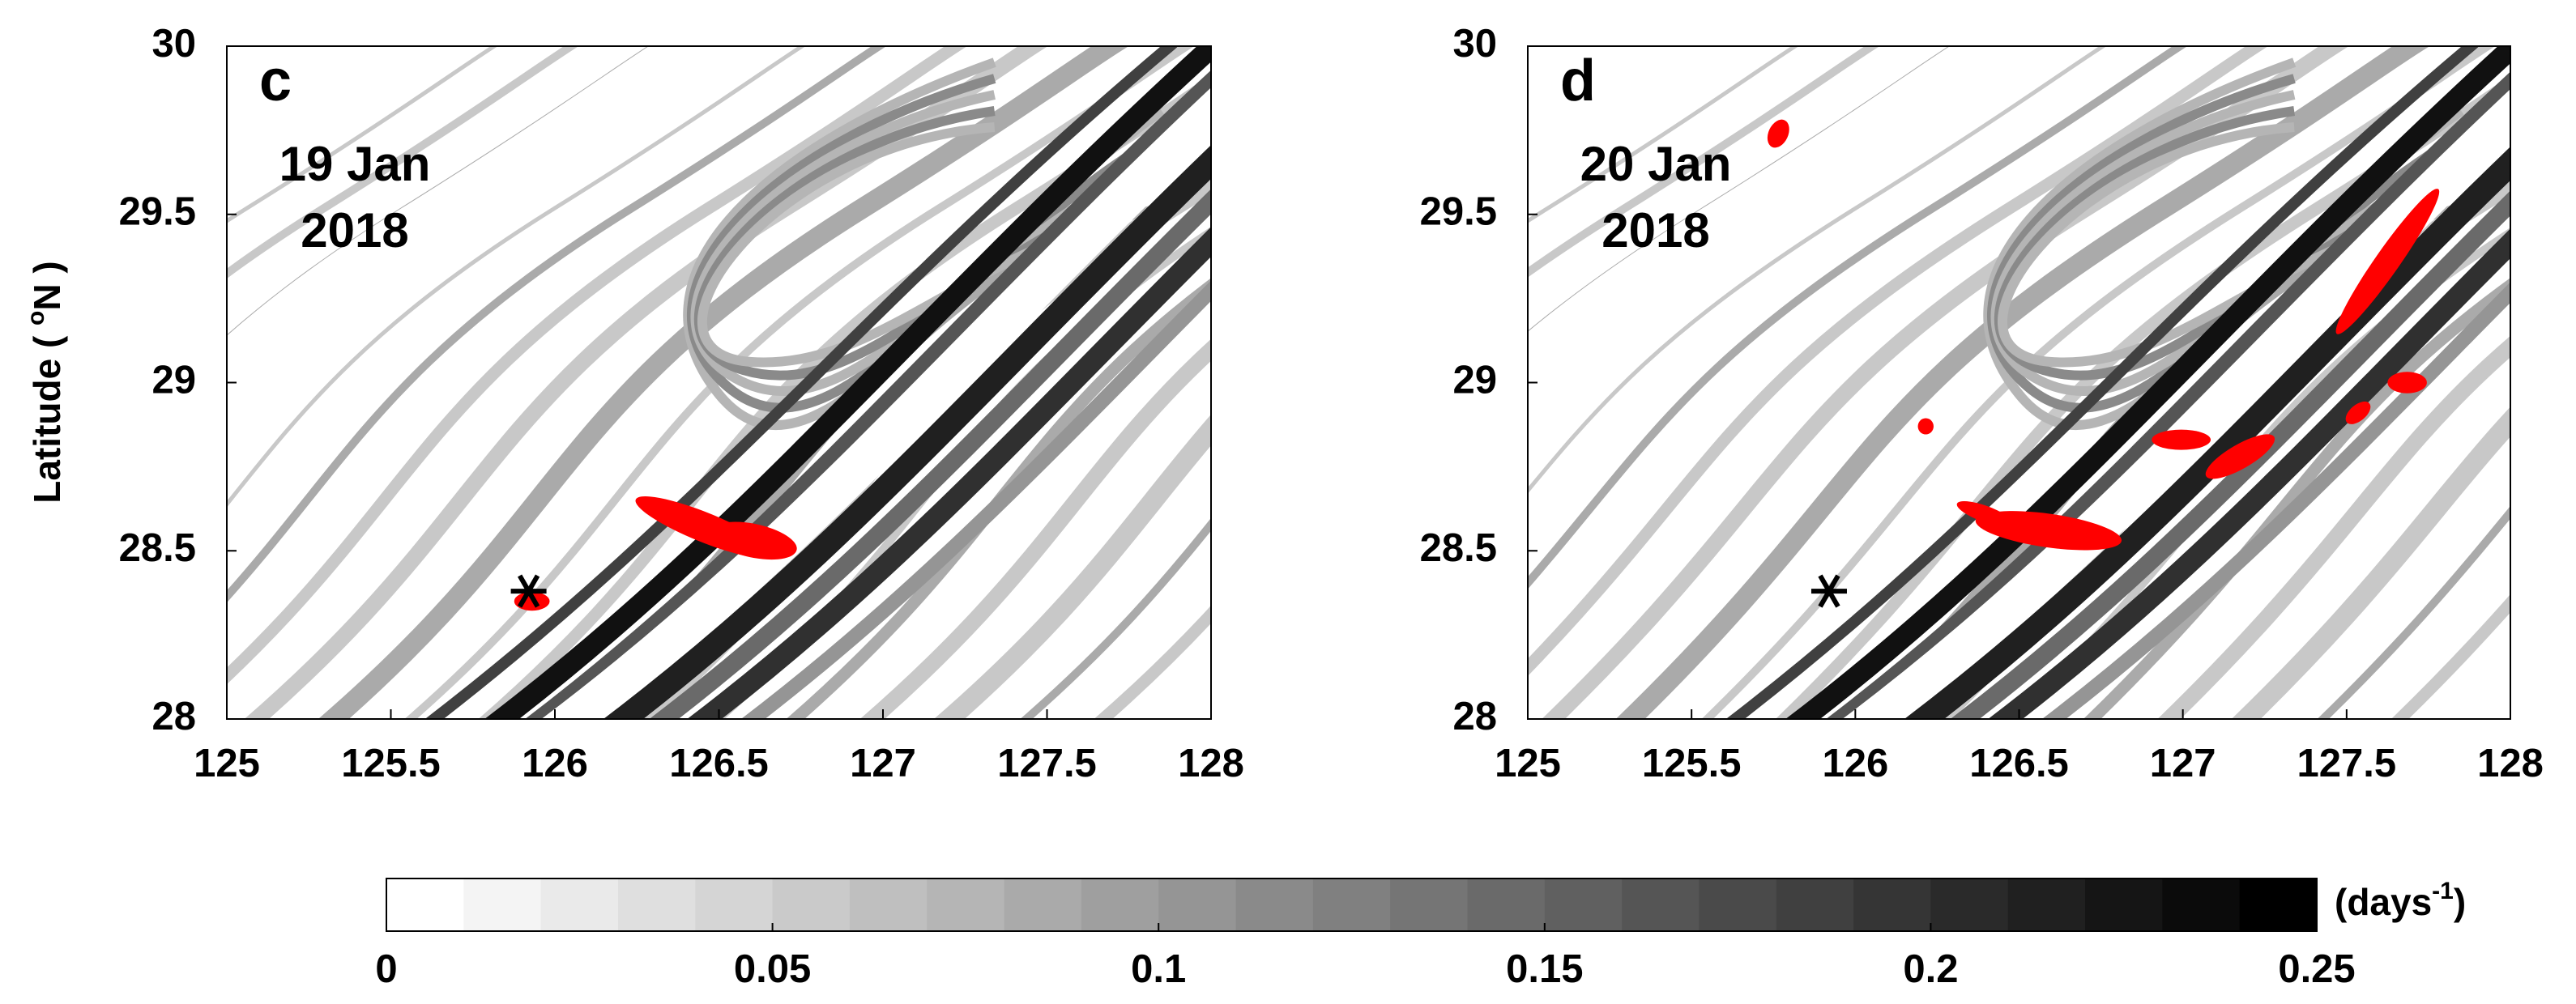 The height and width of the screenshot is (1004, 2576). What do you see at coordinates (1545, 969) in the screenshot?
I see `colorbar-tick-label: 0.15` at bounding box center [1545, 969].